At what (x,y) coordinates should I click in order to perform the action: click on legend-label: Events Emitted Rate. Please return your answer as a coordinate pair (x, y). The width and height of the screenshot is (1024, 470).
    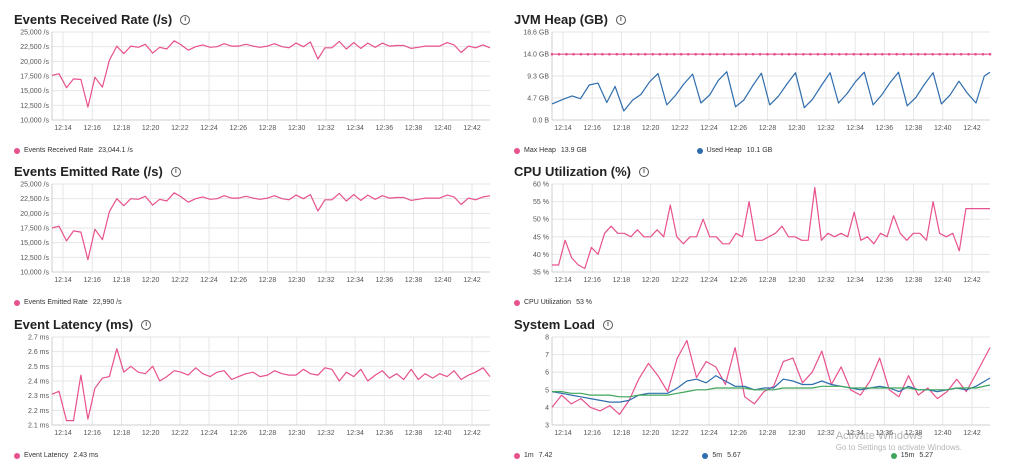
    Looking at the image, I should click on (56, 302).